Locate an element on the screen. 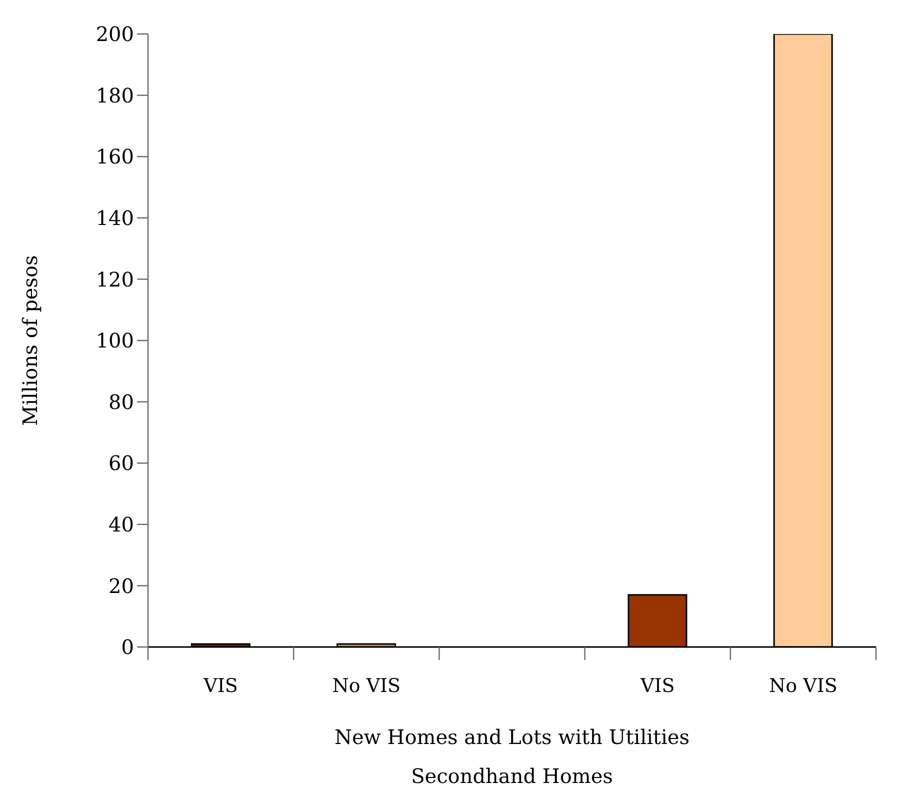 The width and height of the screenshot is (915, 790). y-tick-label: 180 is located at coordinates (115, 95).